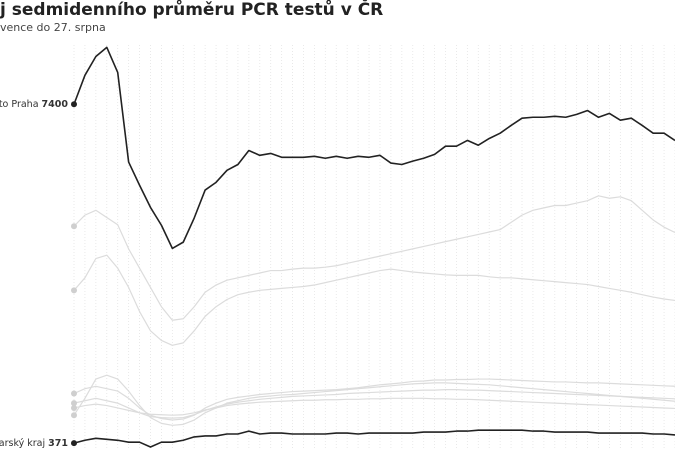 The image size is (675, 450). What do you see at coordinates (58, 443) in the screenshot?
I see `series-start-value: 371` at bounding box center [58, 443].